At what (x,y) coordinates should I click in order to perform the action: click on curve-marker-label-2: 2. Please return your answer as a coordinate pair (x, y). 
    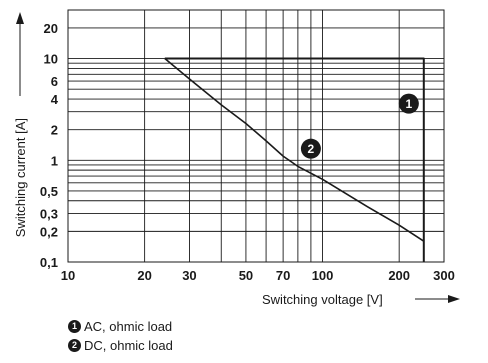
    Looking at the image, I should click on (311, 149).